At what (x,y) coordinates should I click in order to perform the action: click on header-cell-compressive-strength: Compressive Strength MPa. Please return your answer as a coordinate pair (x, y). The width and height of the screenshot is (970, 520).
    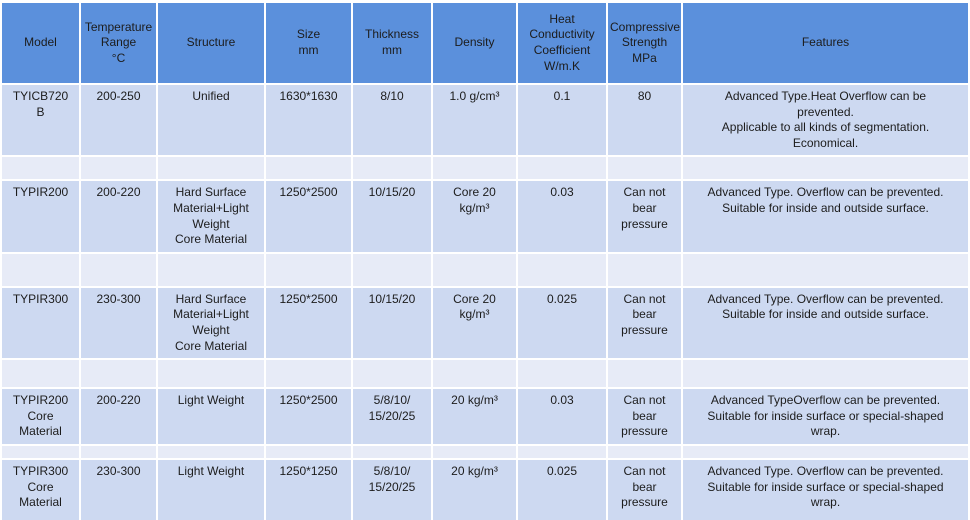
    Looking at the image, I should click on (644, 43).